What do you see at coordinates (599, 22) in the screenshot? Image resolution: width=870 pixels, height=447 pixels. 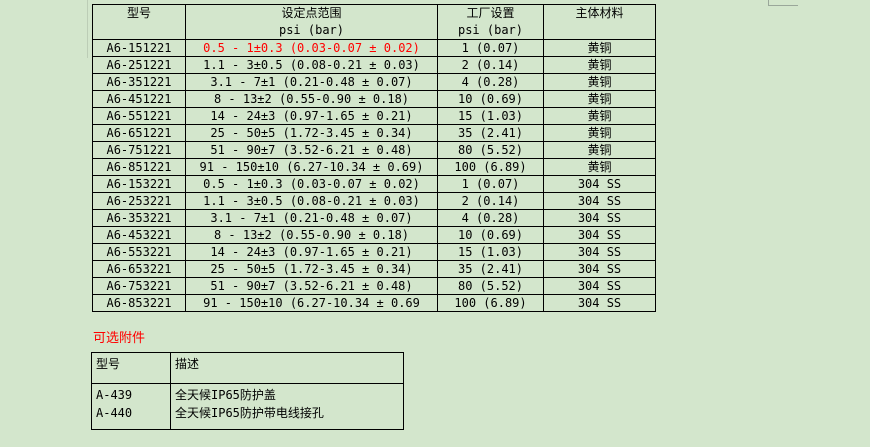 I see `spec-header-material: 主体材料` at bounding box center [599, 22].